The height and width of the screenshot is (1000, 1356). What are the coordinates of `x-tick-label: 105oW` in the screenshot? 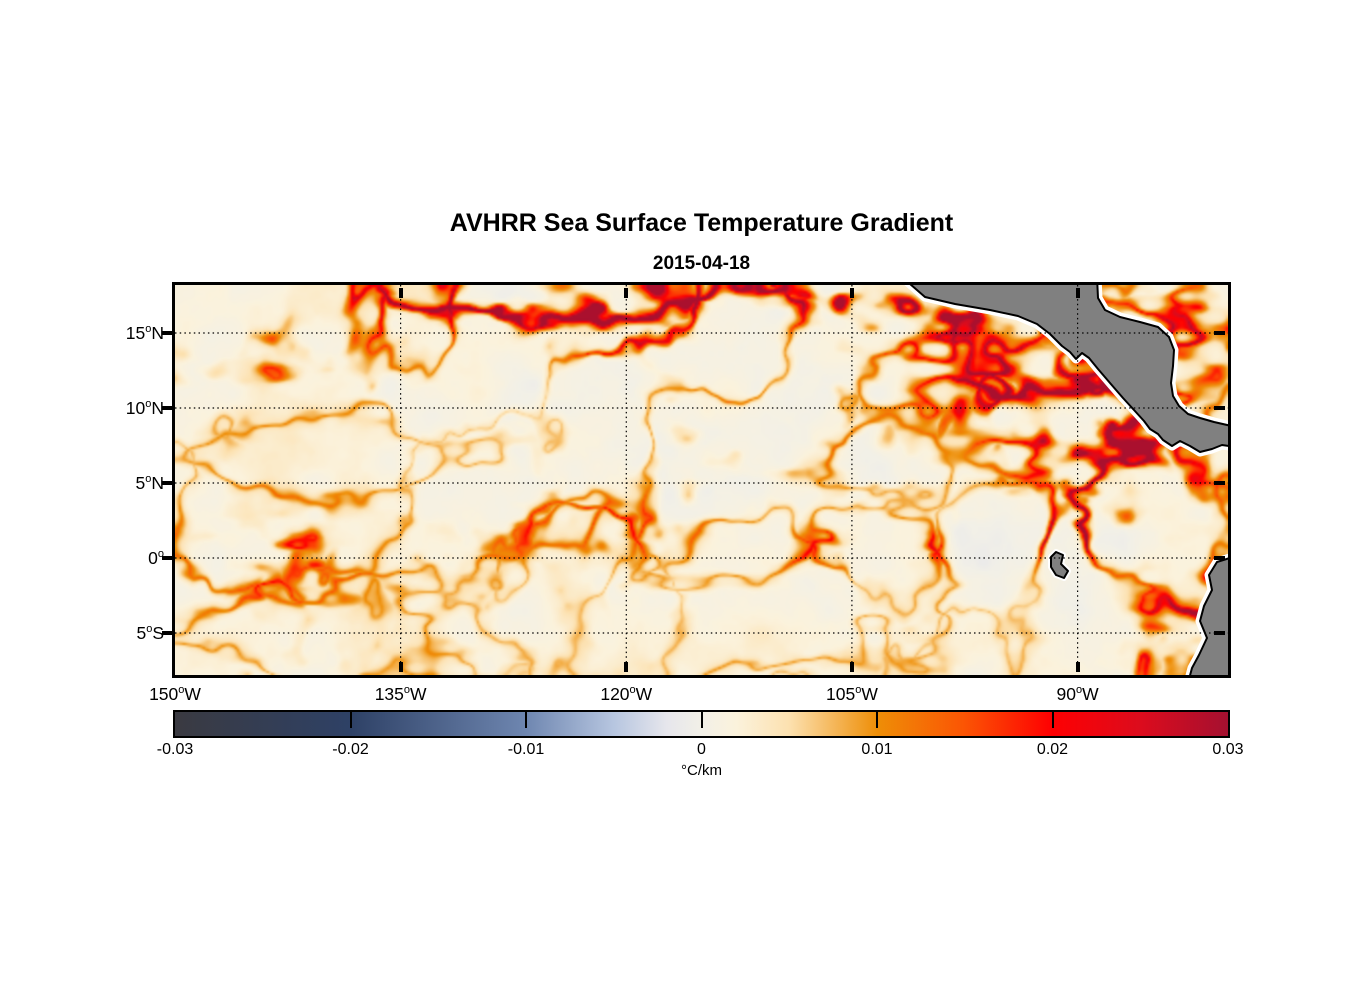 It's located at (851, 694).